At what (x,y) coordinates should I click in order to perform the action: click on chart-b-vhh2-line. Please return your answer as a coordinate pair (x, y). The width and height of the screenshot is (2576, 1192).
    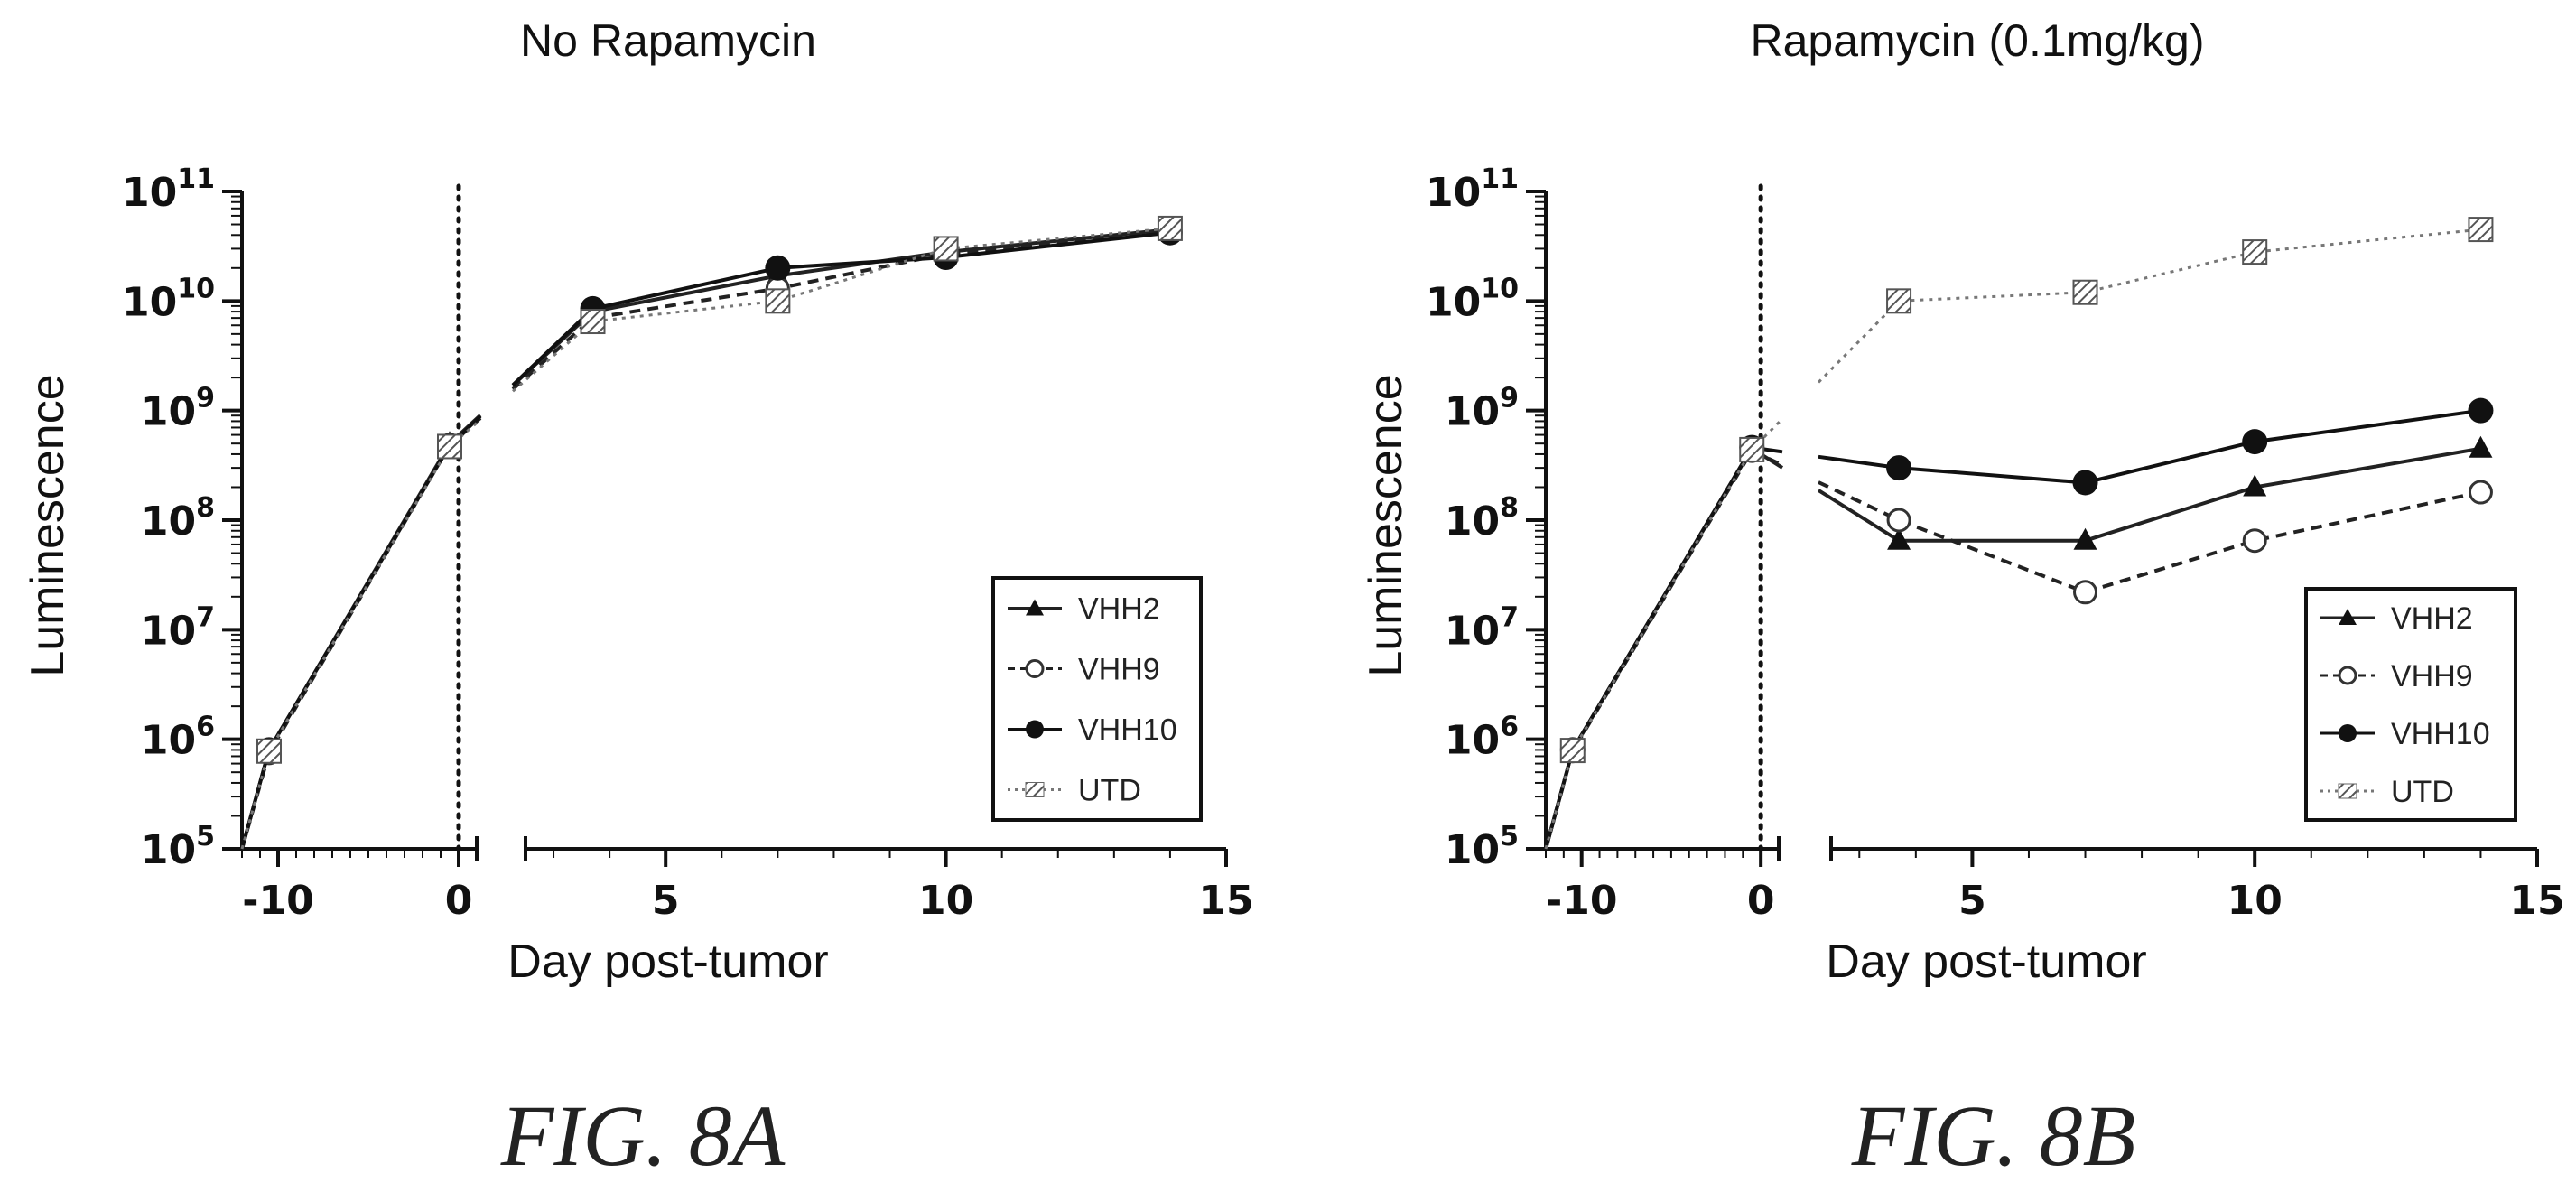
    Looking at the image, I should click on (1664, 647).